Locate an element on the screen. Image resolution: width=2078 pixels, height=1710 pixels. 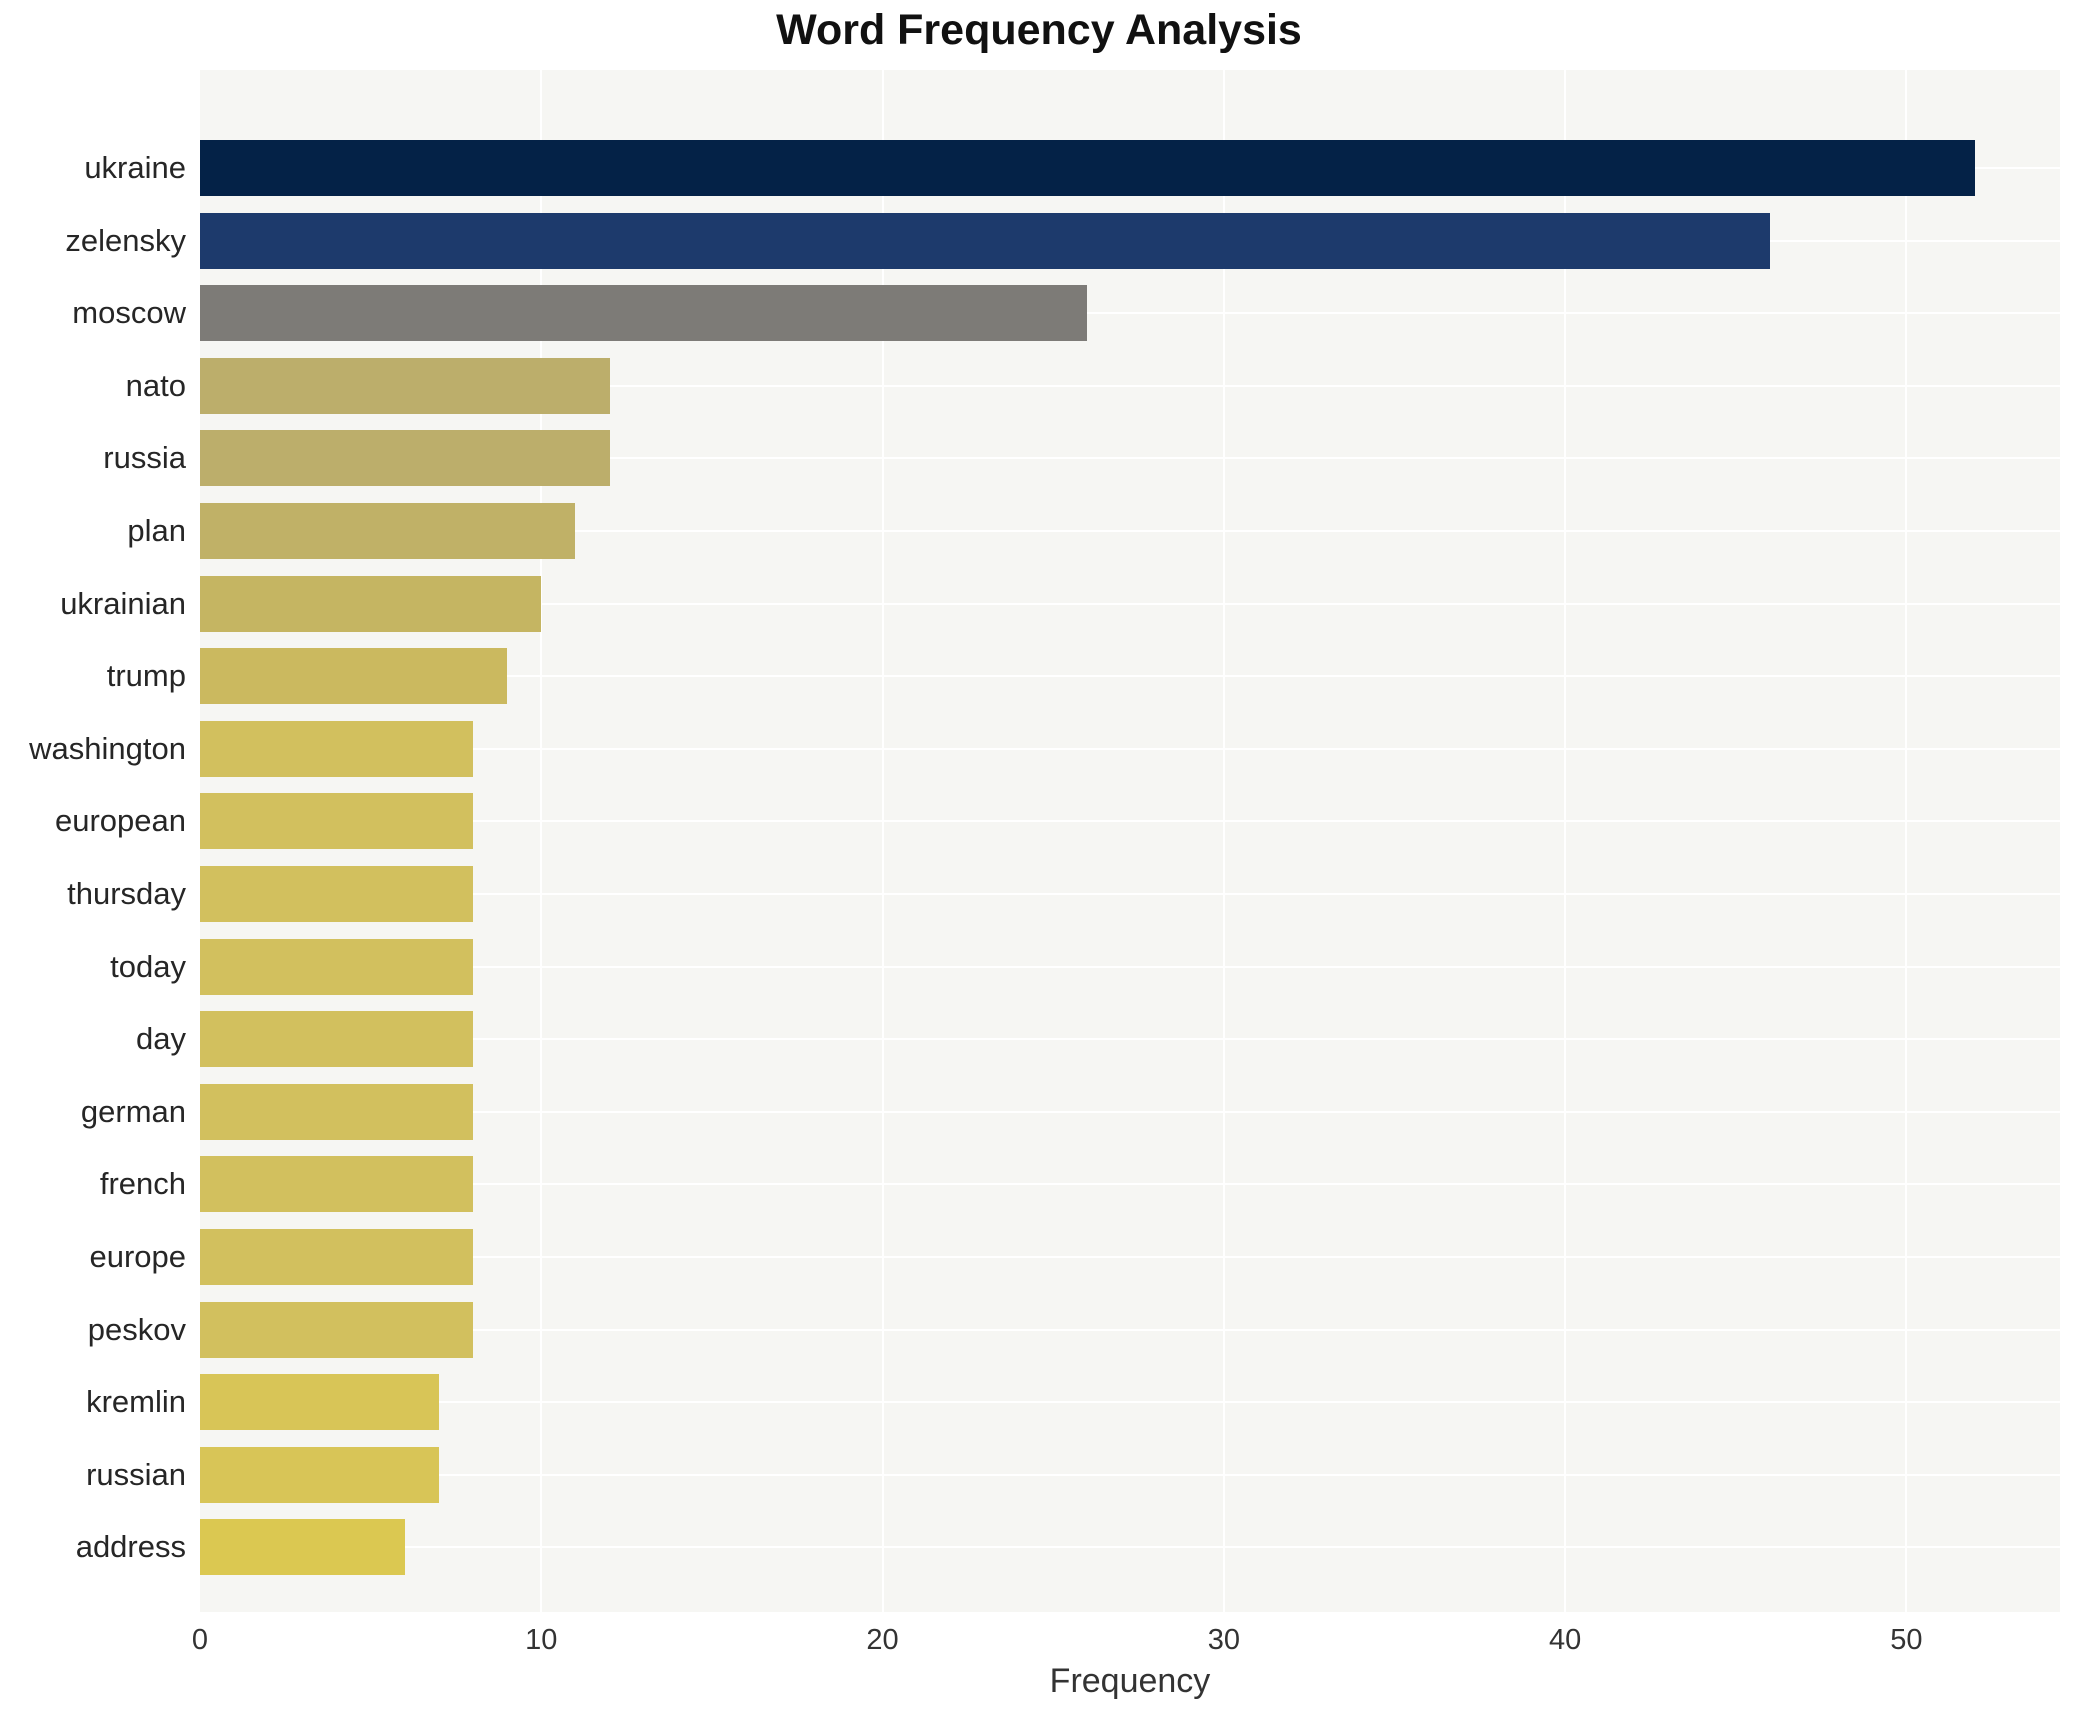
y-tick-label-day: day is located at coordinates (161, 1039).